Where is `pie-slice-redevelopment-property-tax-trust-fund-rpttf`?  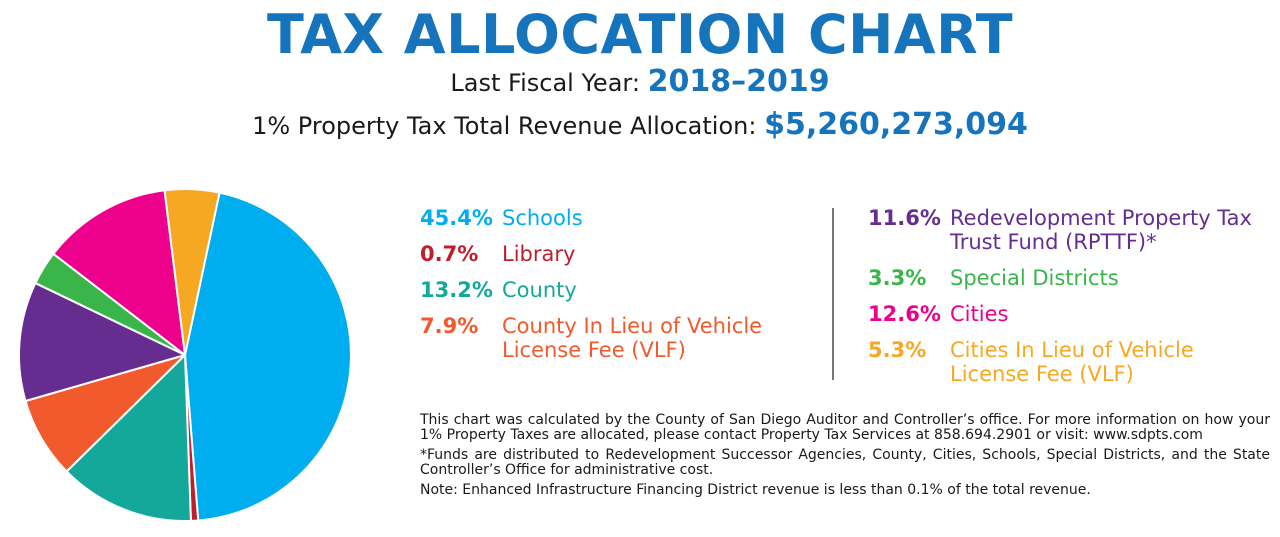 pie-slice-redevelopment-property-tax-trust-fund-rpttf is located at coordinates (102, 342).